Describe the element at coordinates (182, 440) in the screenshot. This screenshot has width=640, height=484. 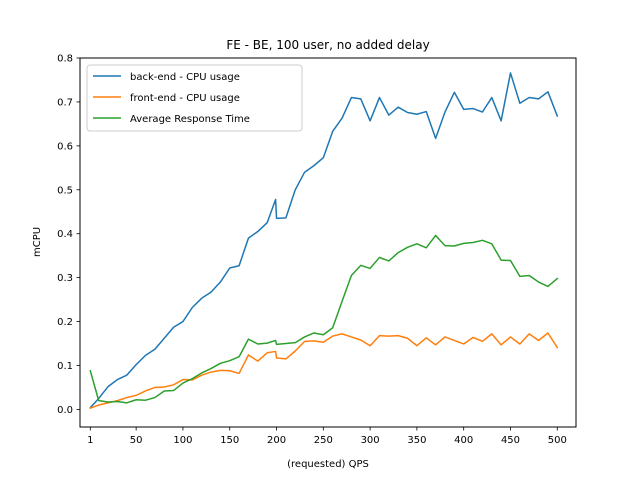
I see `x-tick-label: 100` at that location.